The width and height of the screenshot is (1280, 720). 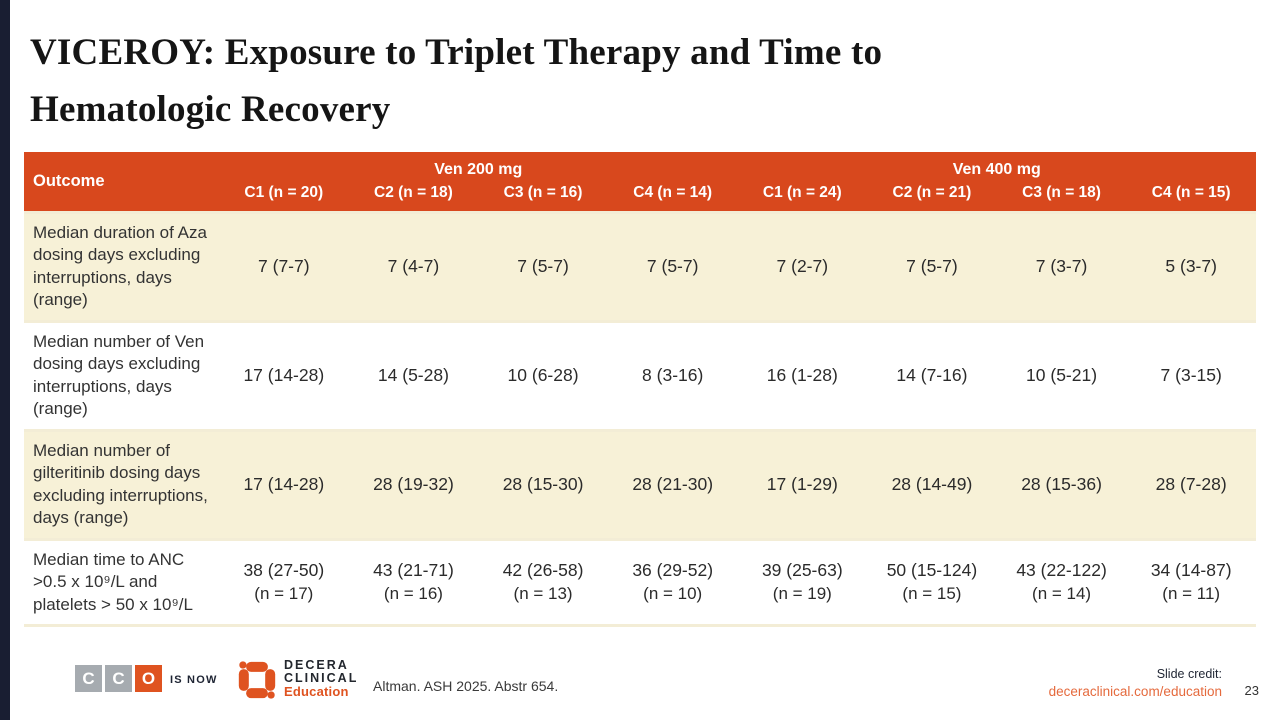 I want to click on decera-logo-icon, so click(x=257, y=682).